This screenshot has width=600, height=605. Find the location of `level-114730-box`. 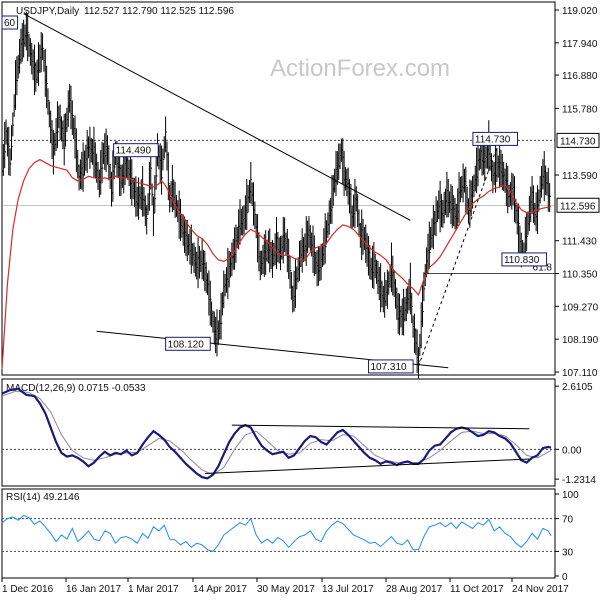

level-114730-box is located at coordinates (578, 140).